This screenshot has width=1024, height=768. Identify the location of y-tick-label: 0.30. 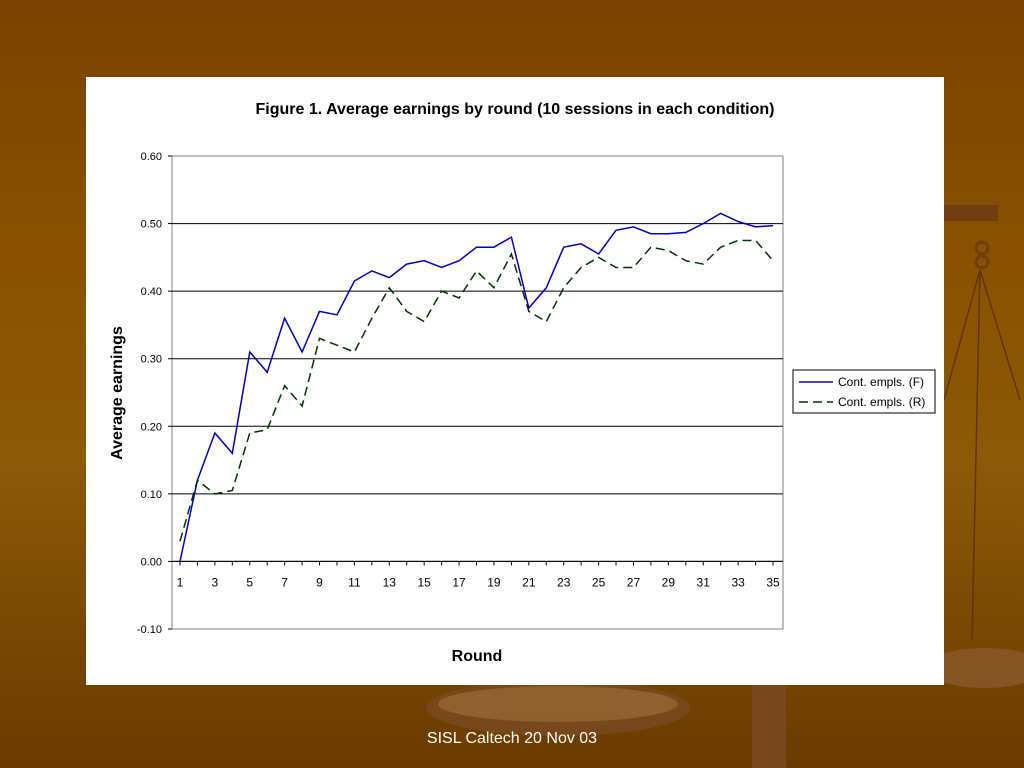
(151, 360).